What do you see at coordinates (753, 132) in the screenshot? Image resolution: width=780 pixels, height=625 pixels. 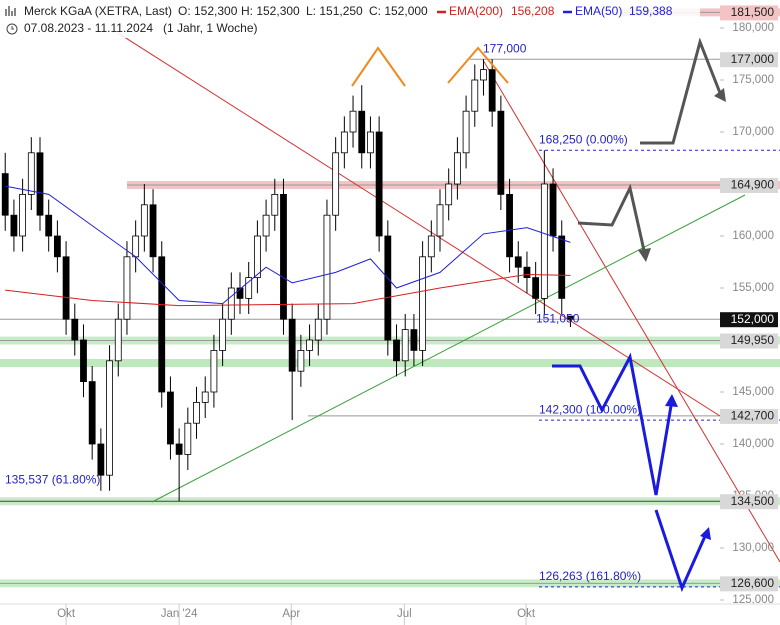 I see `y-tick-label: 170,000` at bounding box center [753, 132].